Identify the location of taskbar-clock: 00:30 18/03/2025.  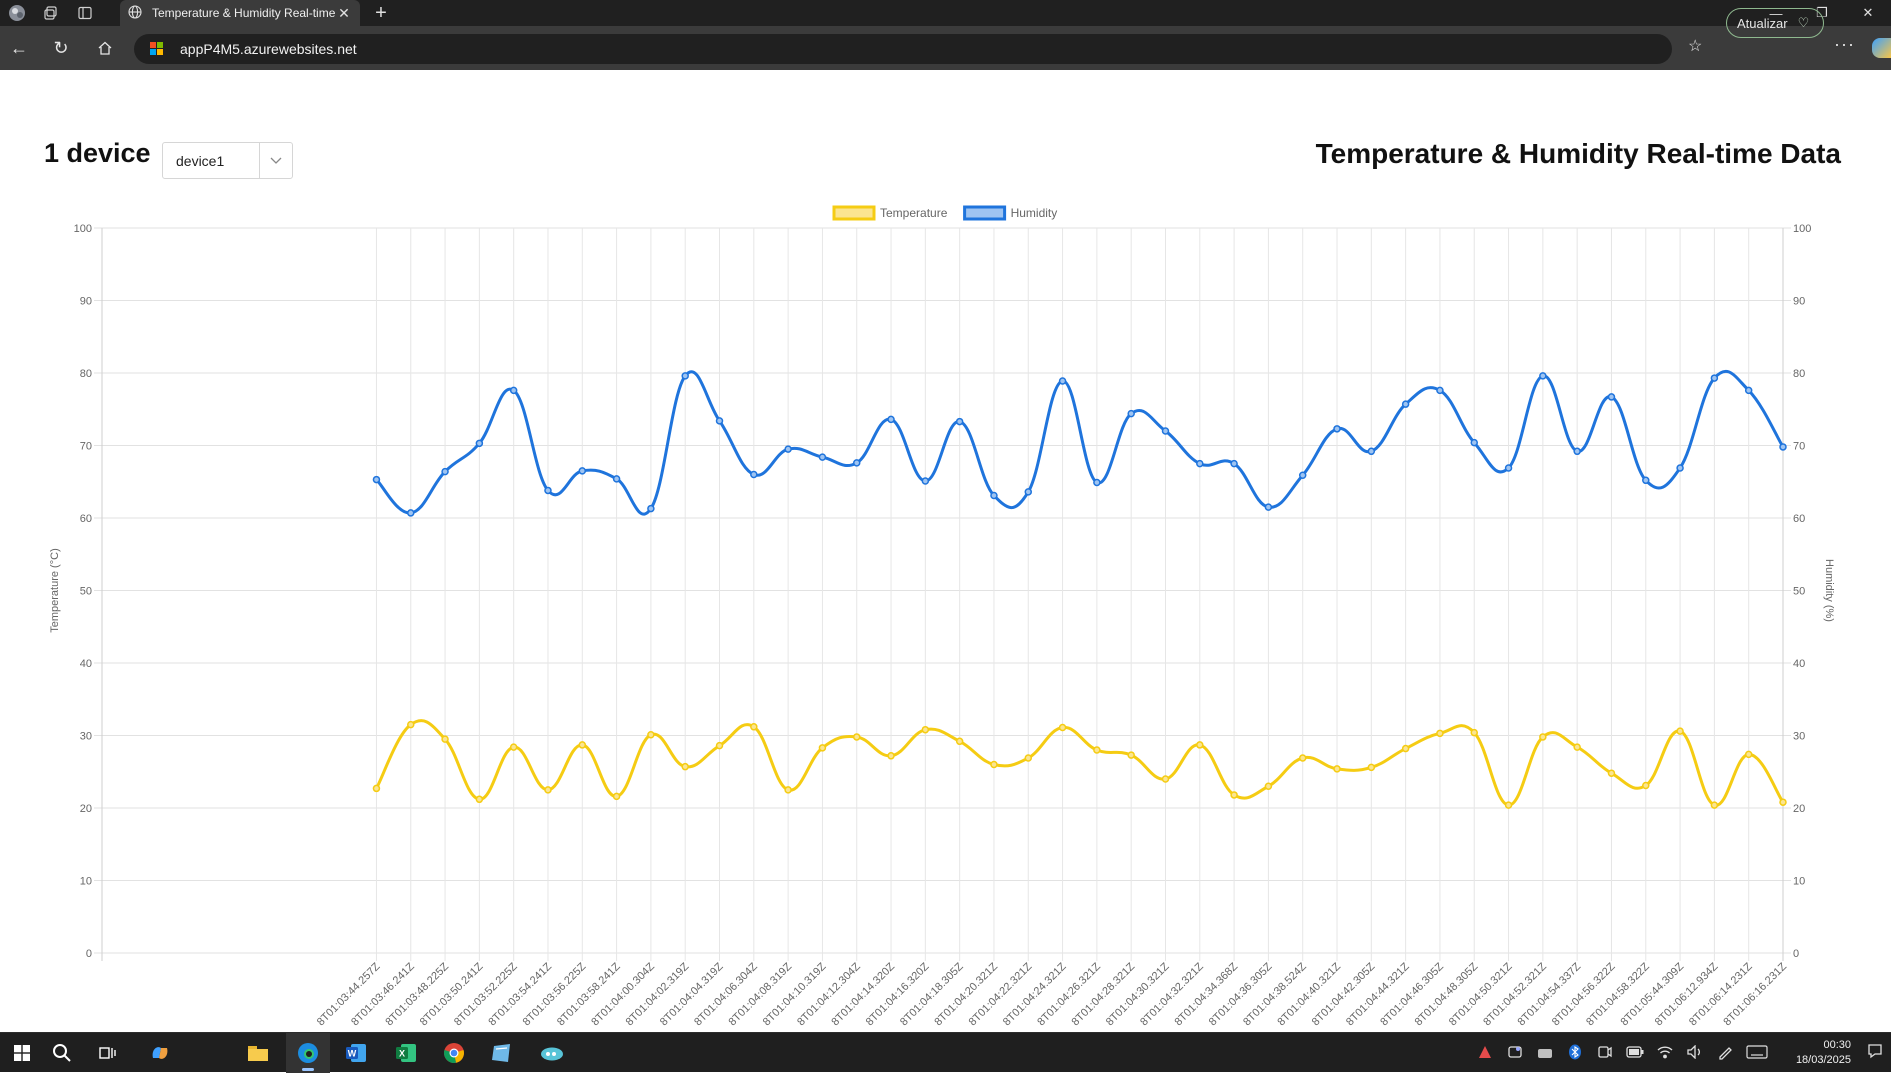
(1823, 1053).